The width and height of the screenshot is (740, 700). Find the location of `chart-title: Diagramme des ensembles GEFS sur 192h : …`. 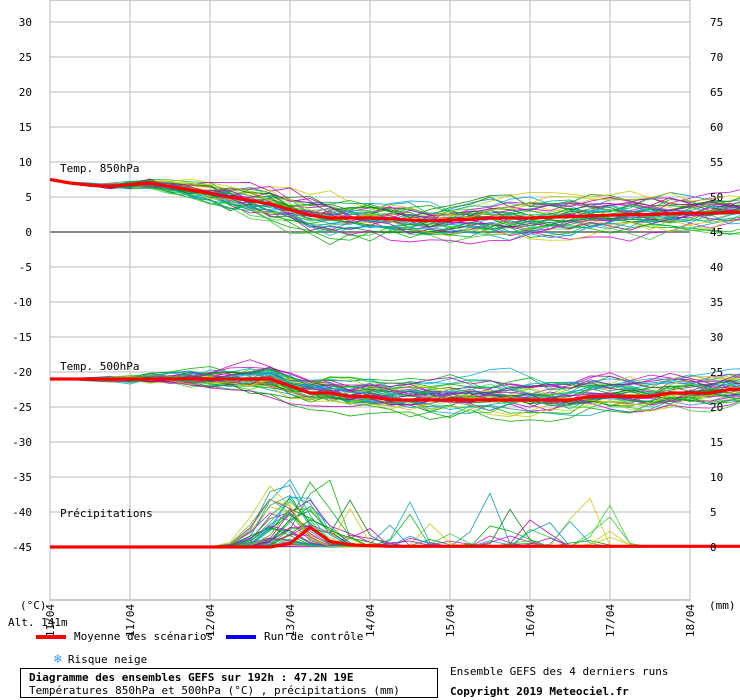

chart-title: Diagramme des ensembles GEFS sur 192h : … is located at coordinates (191, 677).